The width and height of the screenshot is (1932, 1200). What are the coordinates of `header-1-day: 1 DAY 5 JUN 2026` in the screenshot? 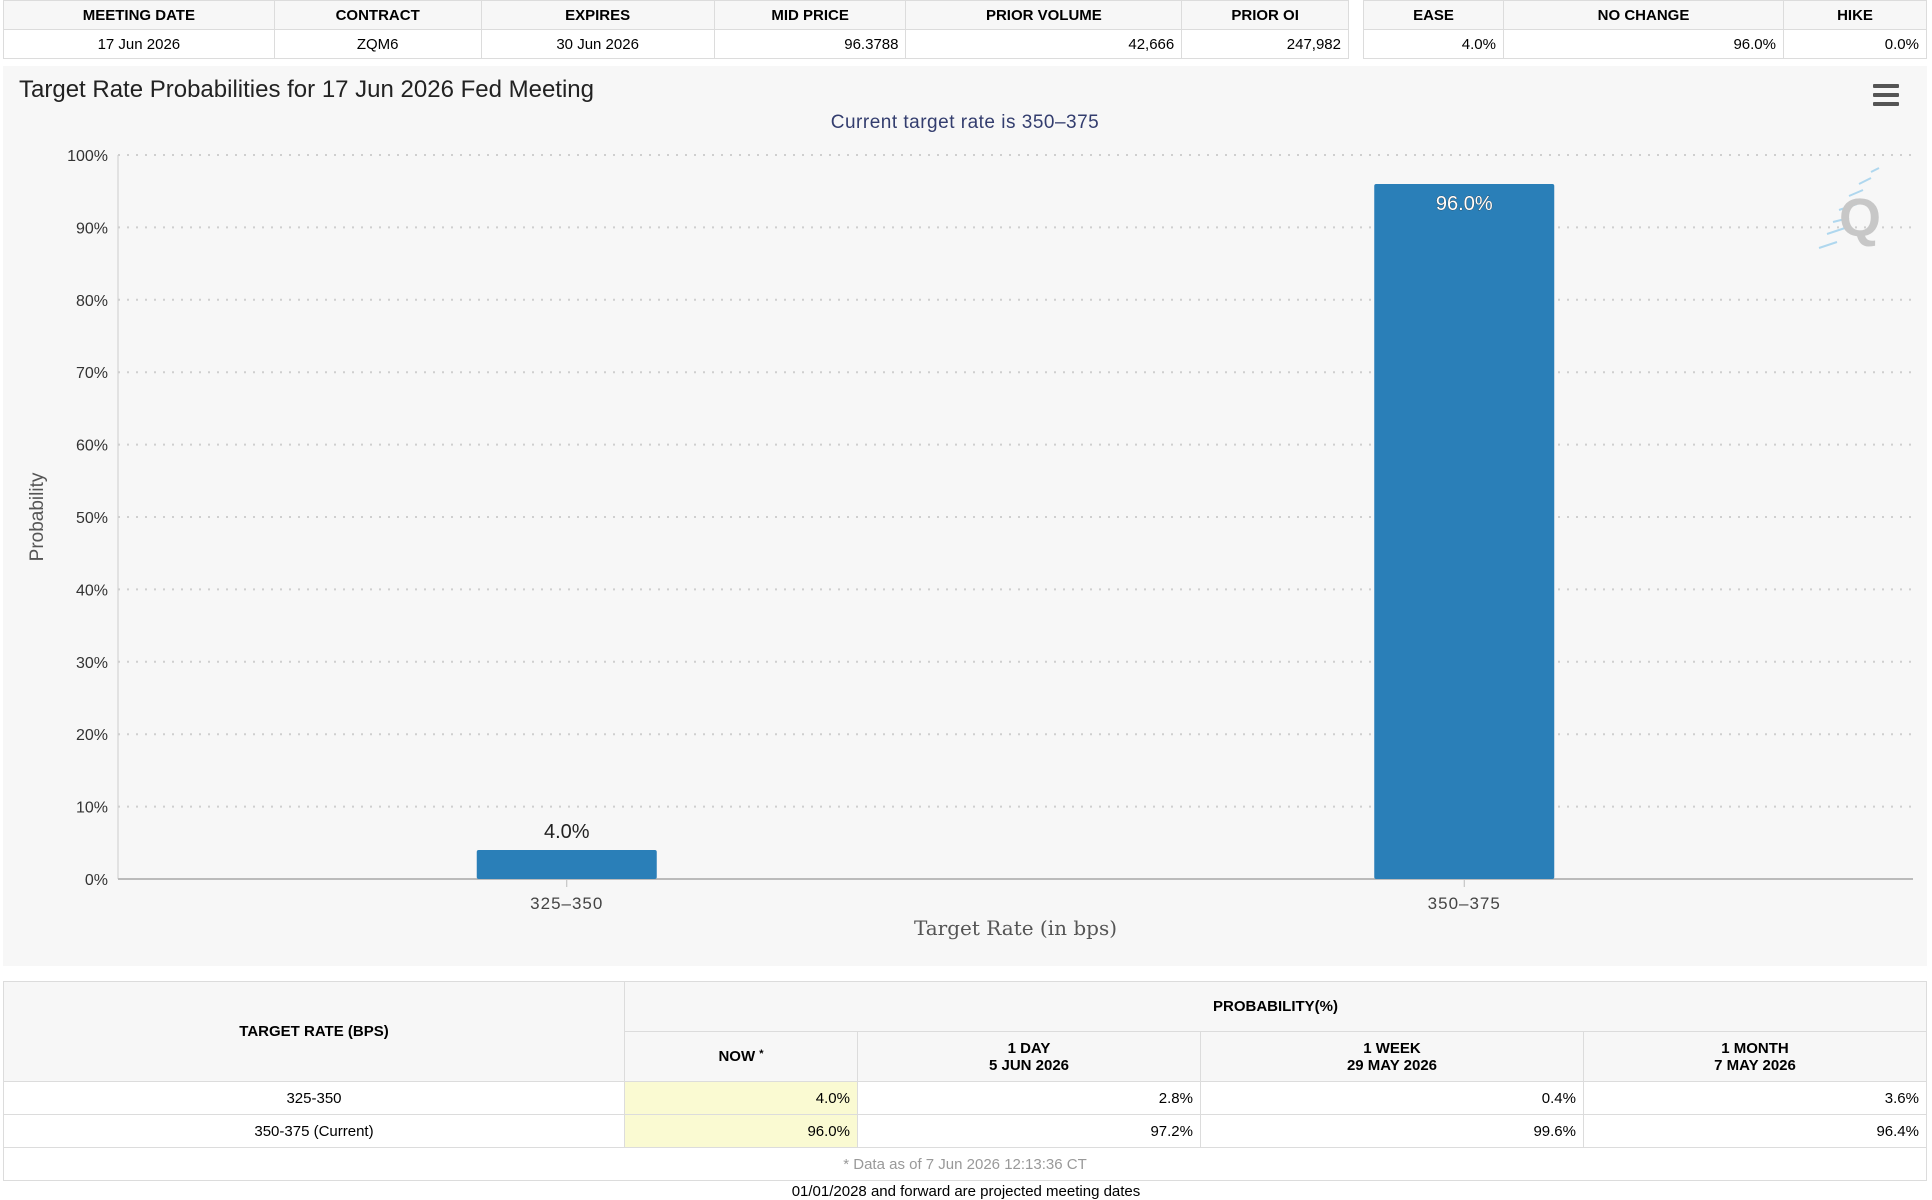 It's located at (1029, 1056).